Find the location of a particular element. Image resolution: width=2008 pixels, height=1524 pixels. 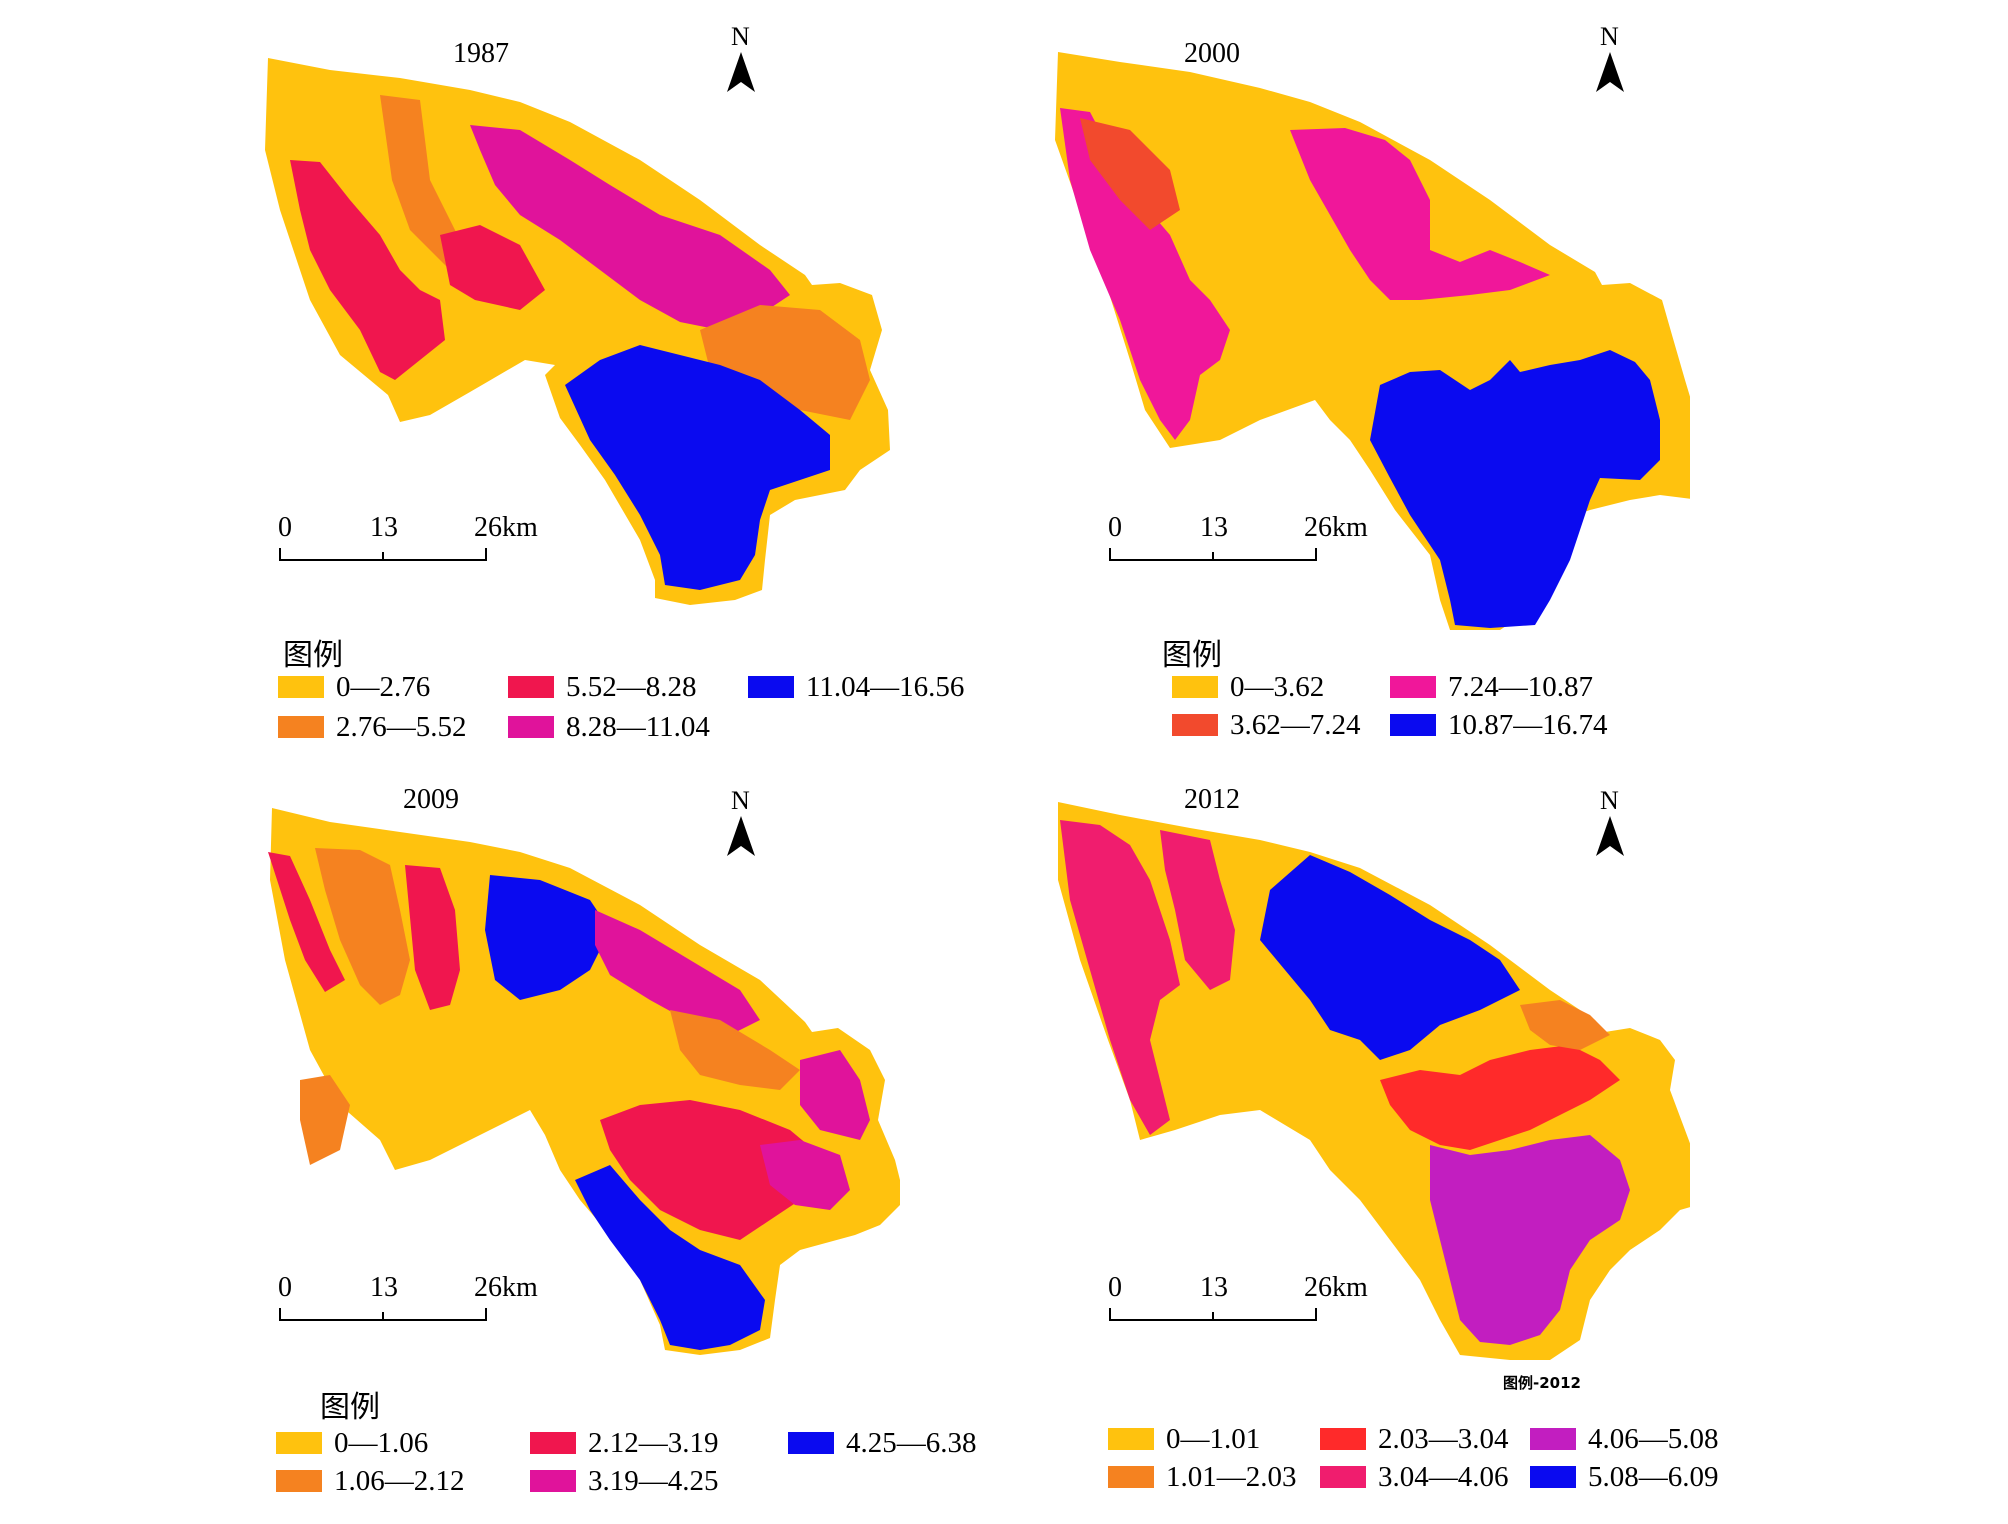

legend-item: 5.52—8.28 is located at coordinates (602, 687).